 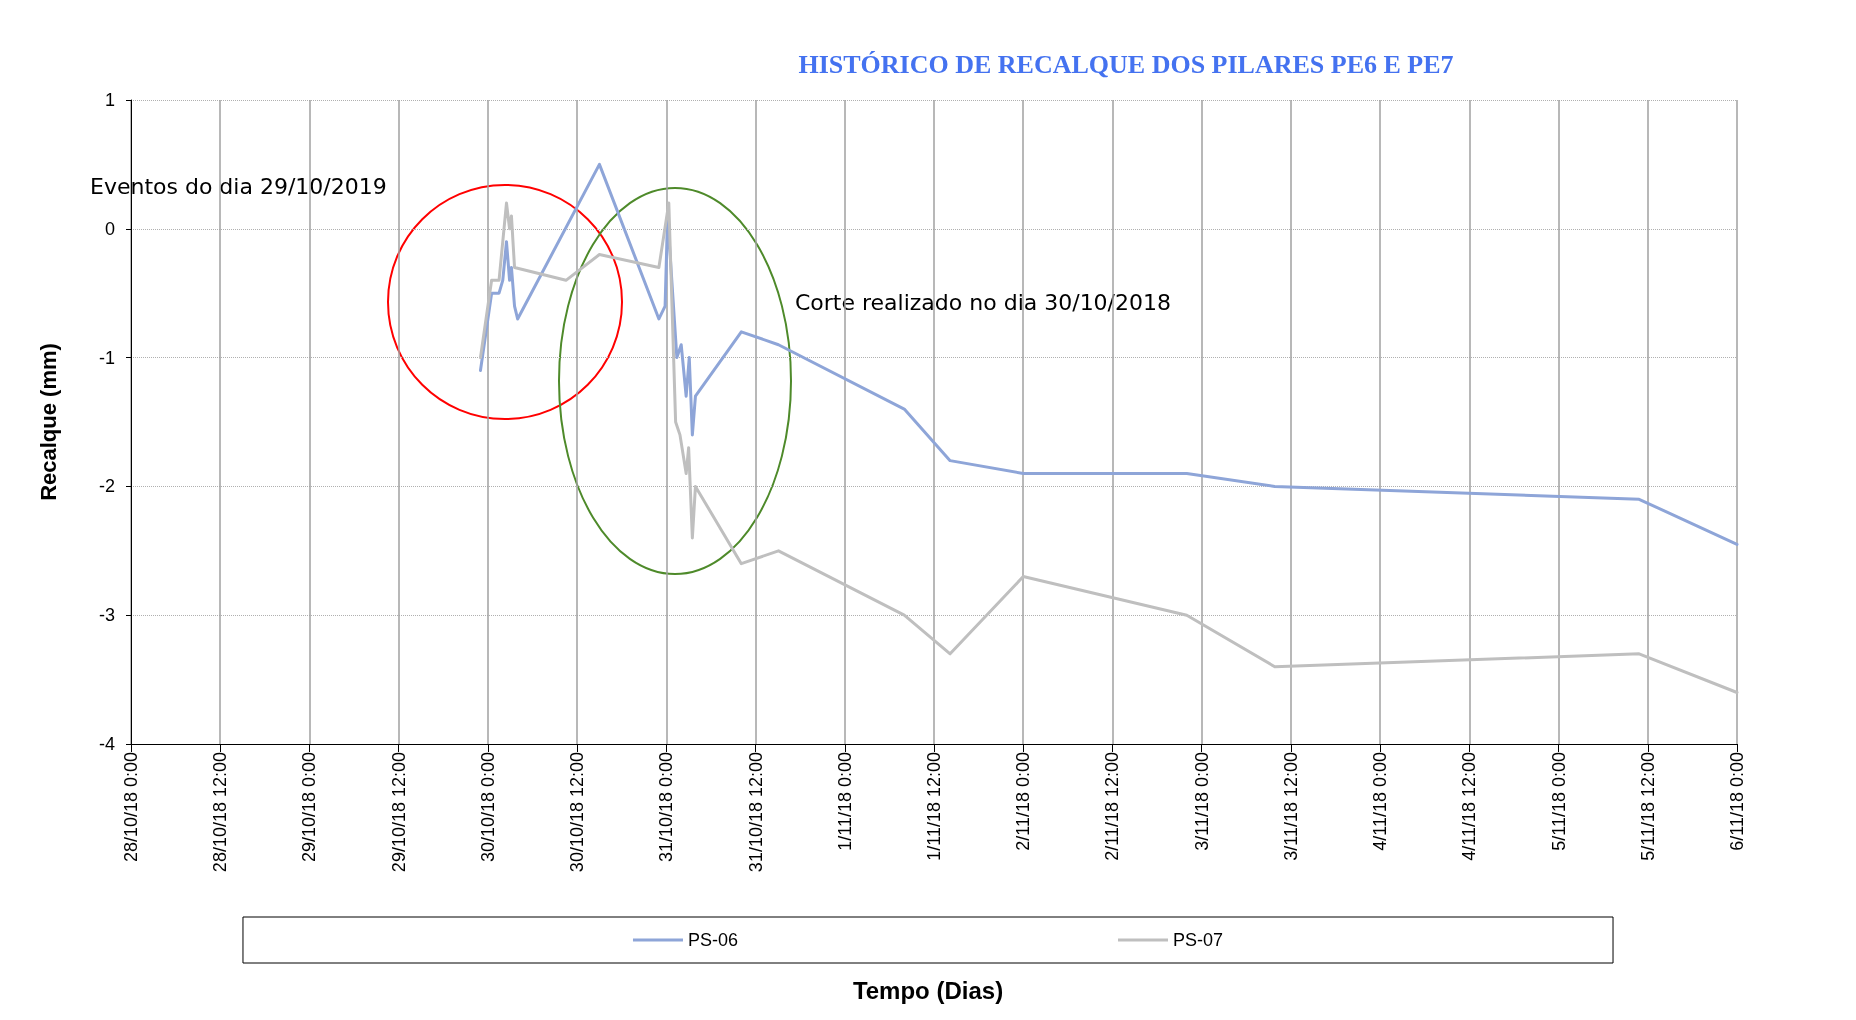 I want to click on x-tick-label: 30/10/18 0:00, so click(x=487, y=807).